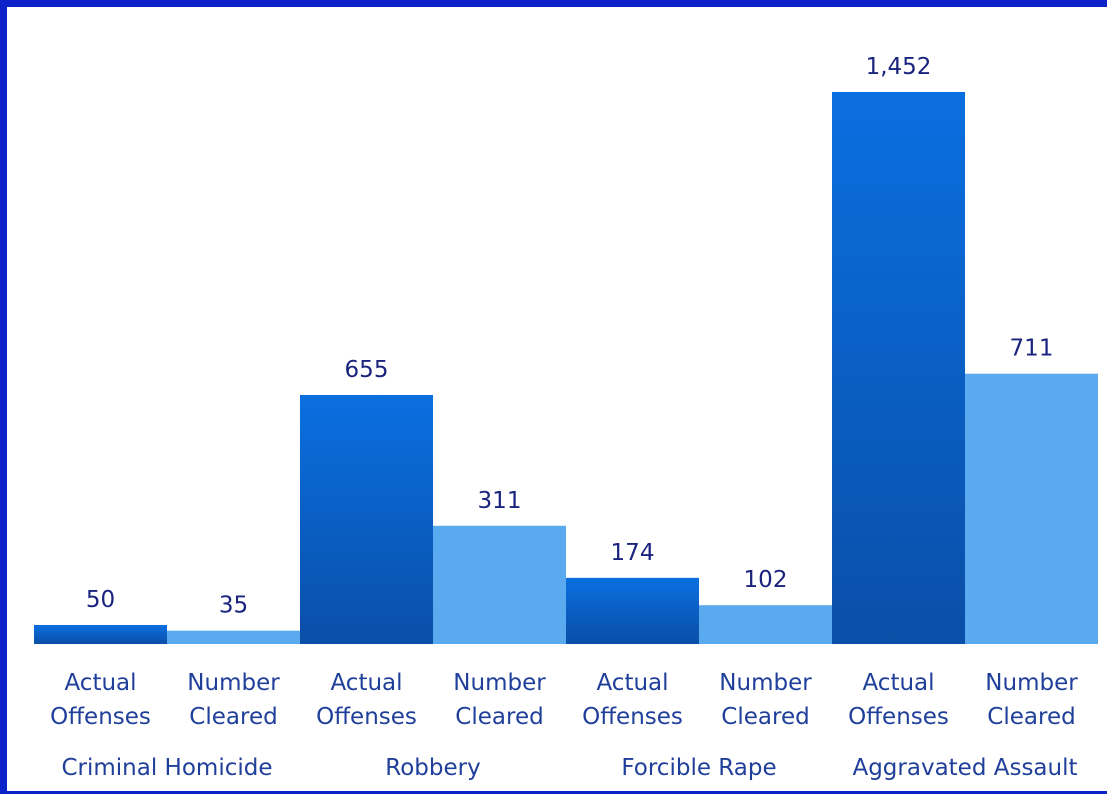 The image size is (1107, 794). I want to click on category-label-forcible-rape-number-cleared-line2: Cleared, so click(765, 717).